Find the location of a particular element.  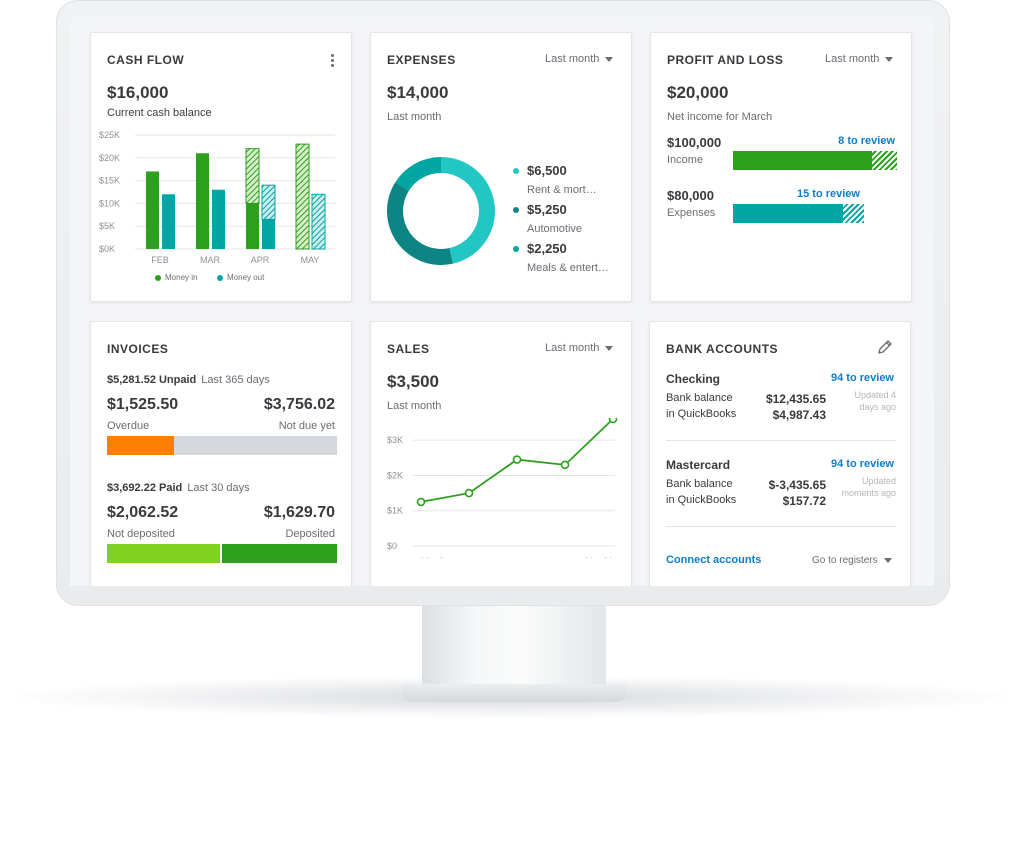

sales-amount: $3,500 is located at coordinates (413, 381).